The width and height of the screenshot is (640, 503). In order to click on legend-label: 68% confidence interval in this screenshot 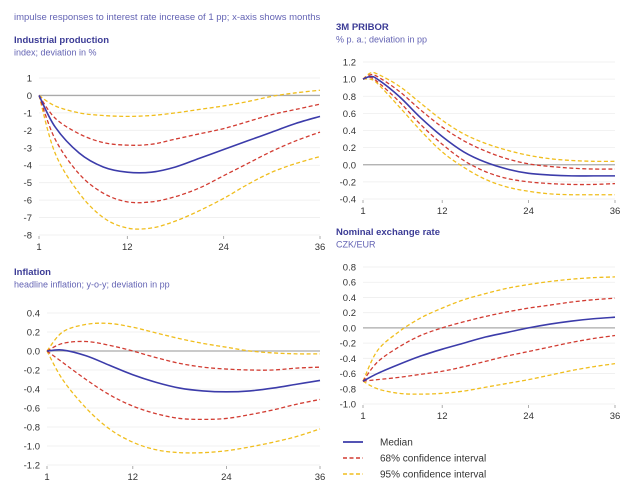, I will do `click(433, 459)`.